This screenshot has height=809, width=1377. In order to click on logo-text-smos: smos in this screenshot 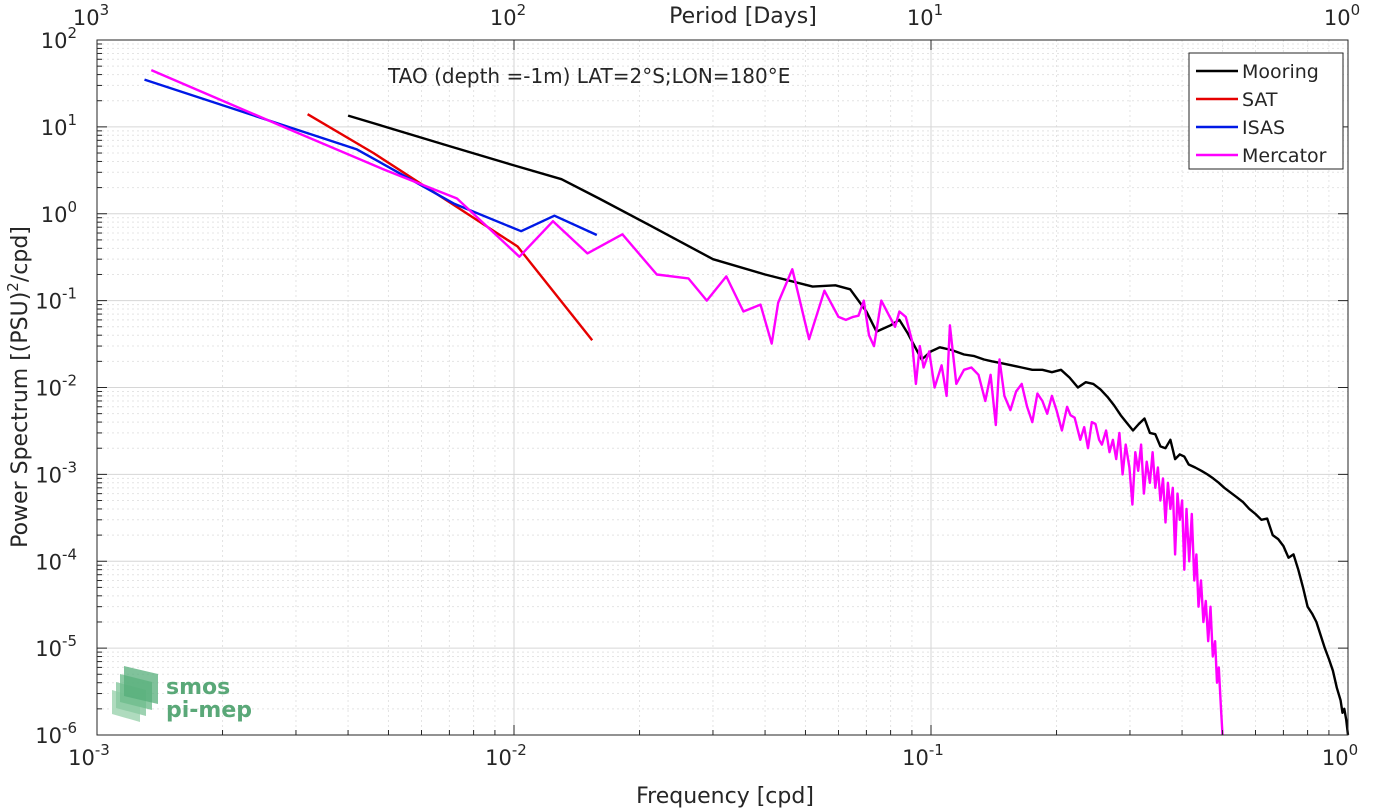, I will do `click(198, 687)`.